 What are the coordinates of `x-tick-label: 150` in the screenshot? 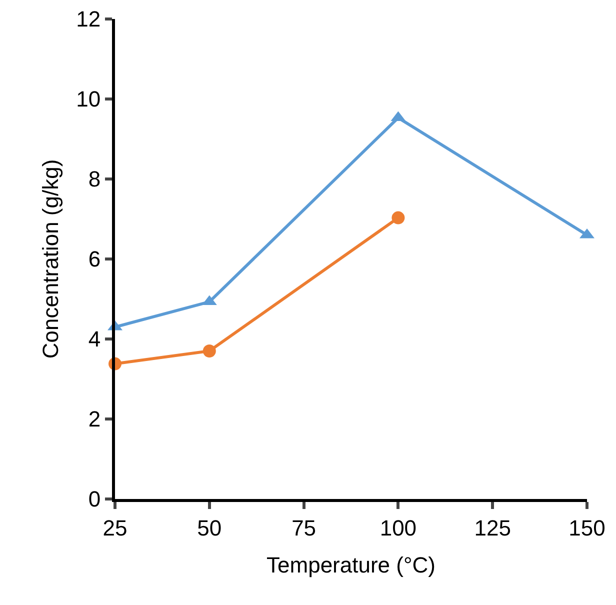 It's located at (587, 527).